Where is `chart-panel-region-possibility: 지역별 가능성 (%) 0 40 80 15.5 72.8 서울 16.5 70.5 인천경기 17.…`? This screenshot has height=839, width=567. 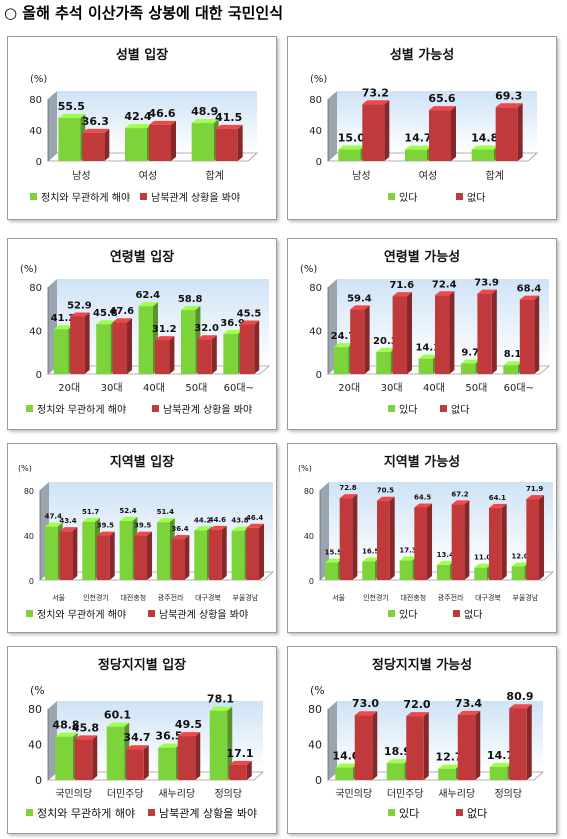
chart-panel-region-possibility: 지역별 가능성 (%) 0 40 80 15.5 72.8 서울 16.5 70.5 인천경기 17.… is located at coordinates (422, 538).